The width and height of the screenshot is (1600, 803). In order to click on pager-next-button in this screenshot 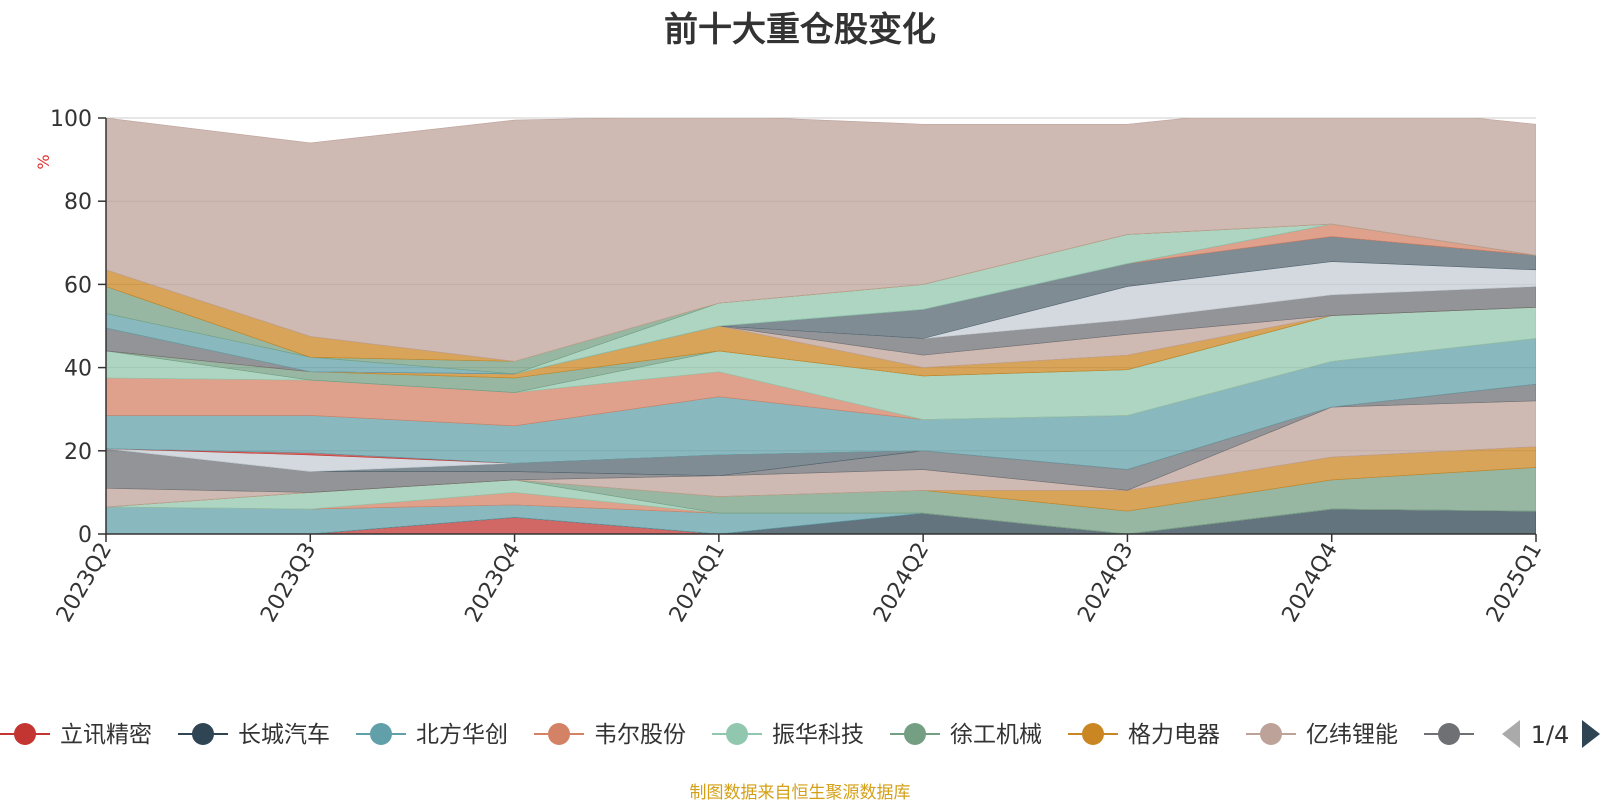, I will do `click(1591, 734)`.